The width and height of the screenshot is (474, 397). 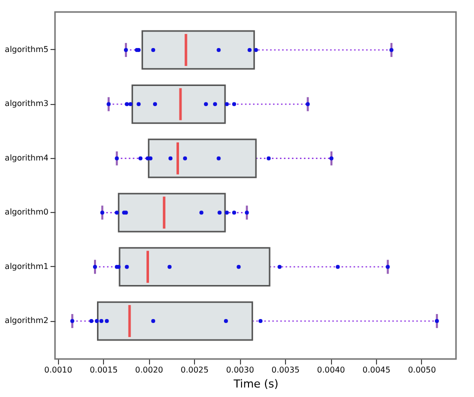 What do you see at coordinates (26, 212) in the screenshot?
I see `y-tick-label: algorithm0` at bounding box center [26, 212].